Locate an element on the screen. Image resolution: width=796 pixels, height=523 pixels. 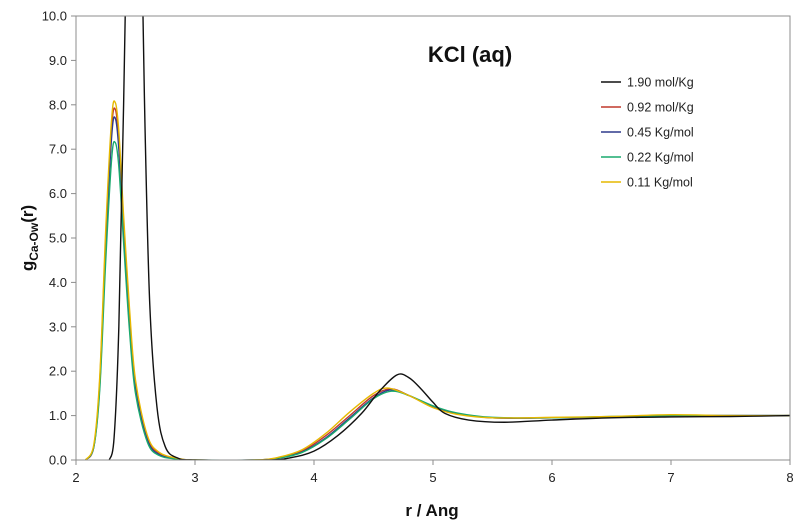
x-axis-title: r / Ang is located at coordinates (431, 510).